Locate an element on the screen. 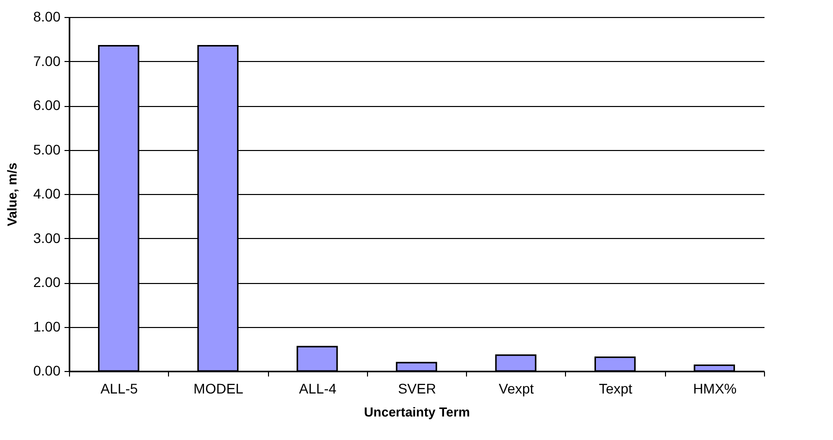 The width and height of the screenshot is (833, 440). x-tick-label: MODEL is located at coordinates (219, 388).